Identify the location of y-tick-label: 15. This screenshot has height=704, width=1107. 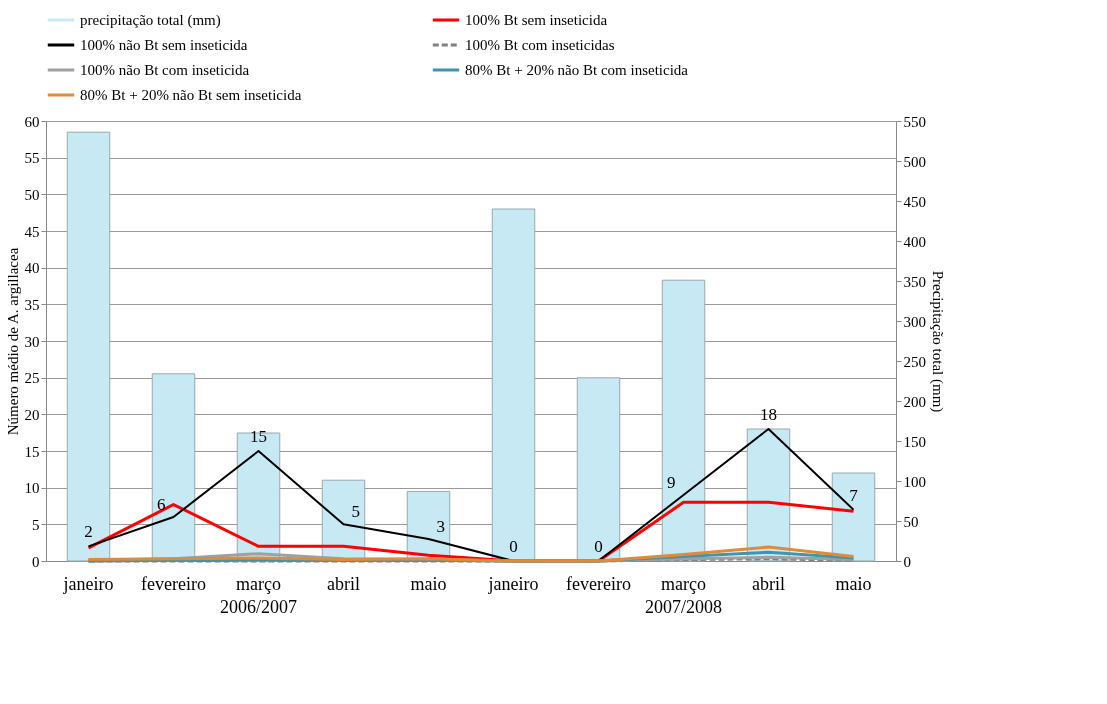
(32, 451).